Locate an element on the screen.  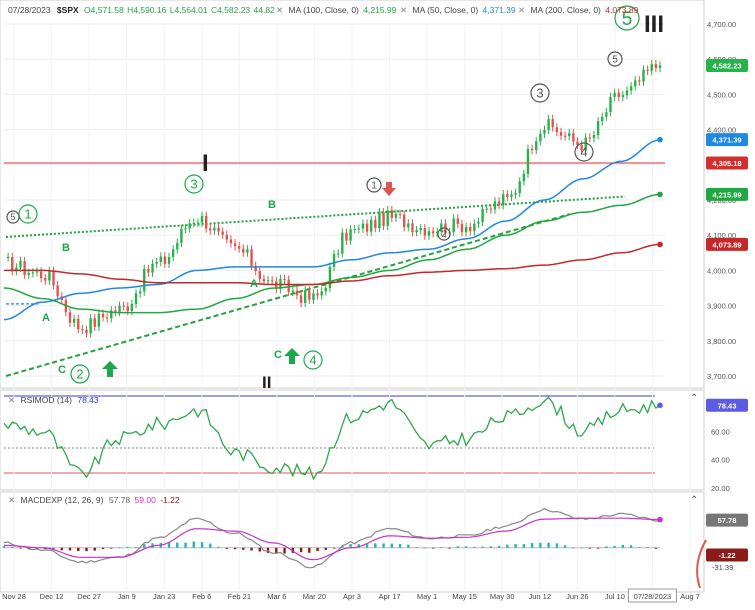
wave-3-jun: 3 is located at coordinates (539, 93).